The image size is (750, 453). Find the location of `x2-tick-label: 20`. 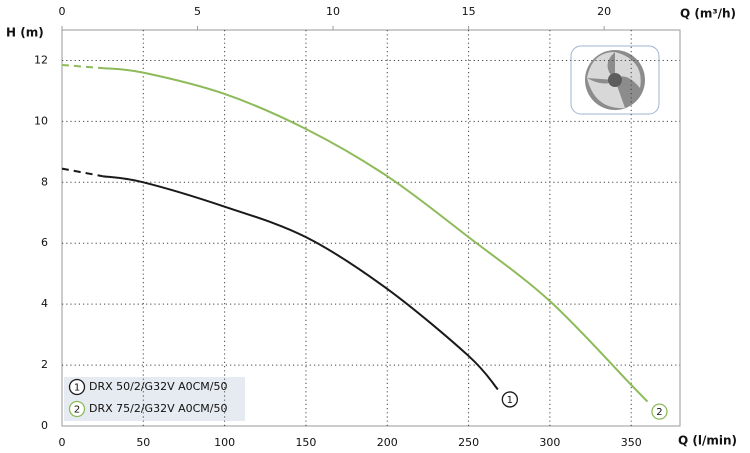

x2-tick-label: 20 is located at coordinates (604, 11).